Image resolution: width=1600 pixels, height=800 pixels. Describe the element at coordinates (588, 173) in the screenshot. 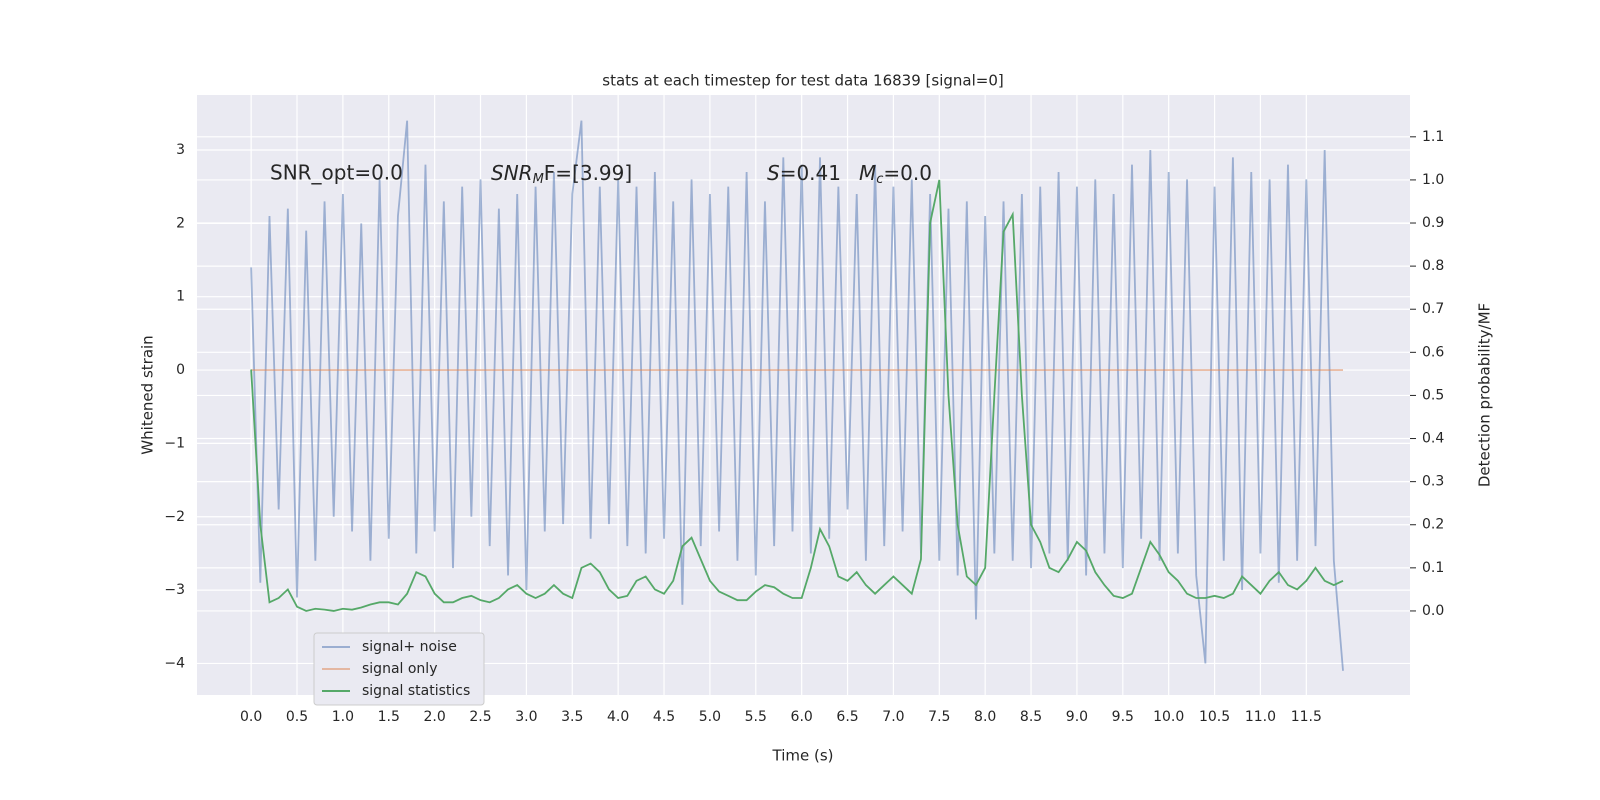

I see `annotation-part: F=[3.99]` at that location.